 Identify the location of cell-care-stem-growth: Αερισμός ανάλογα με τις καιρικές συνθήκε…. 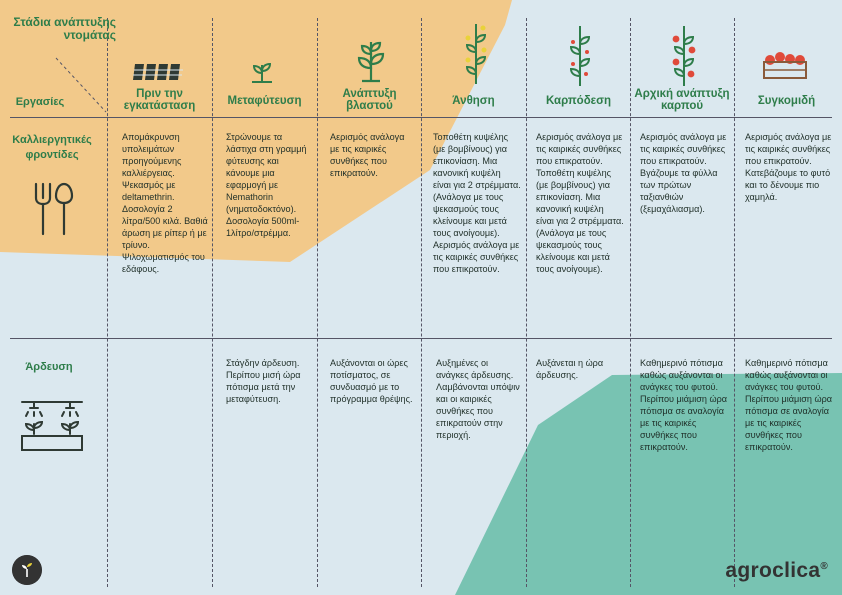
(367, 155).